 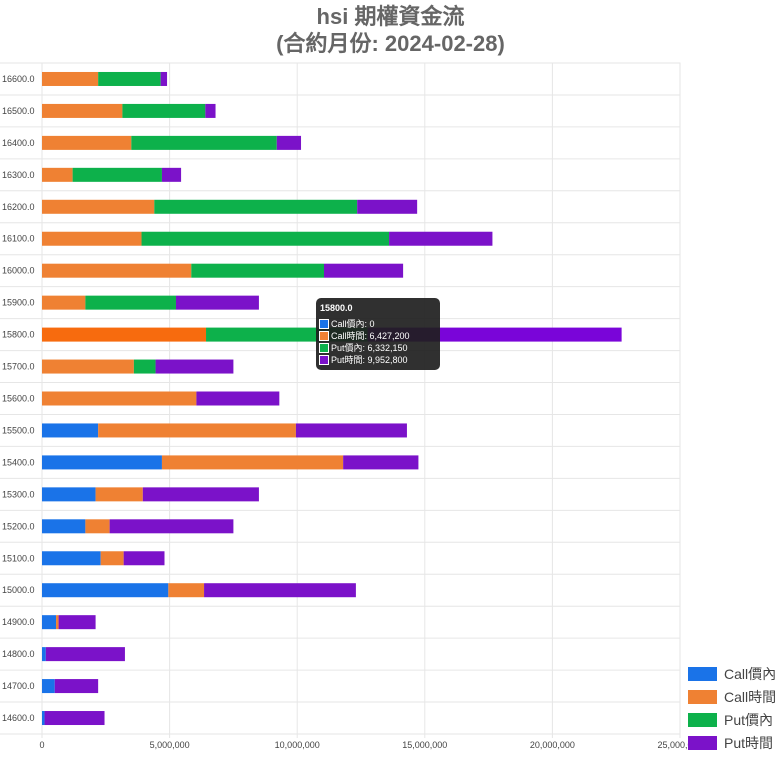 I want to click on legend-swatch-put-time, so click(x=702, y=742).